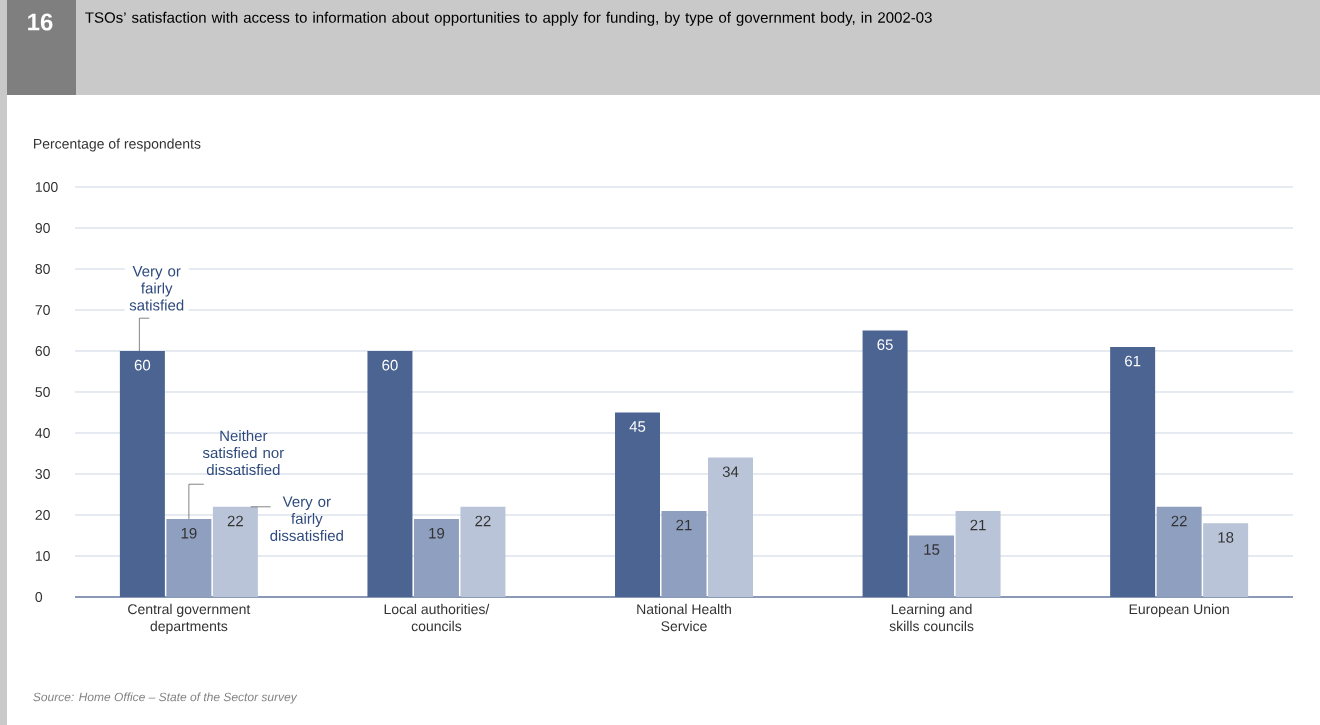  What do you see at coordinates (40, 22) in the screenshot?
I see `text: 16` at bounding box center [40, 22].